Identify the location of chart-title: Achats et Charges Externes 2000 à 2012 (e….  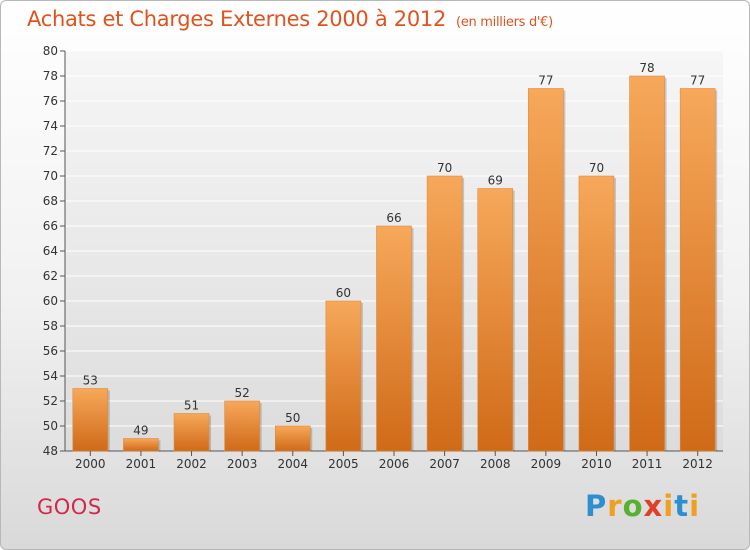
(290, 19).